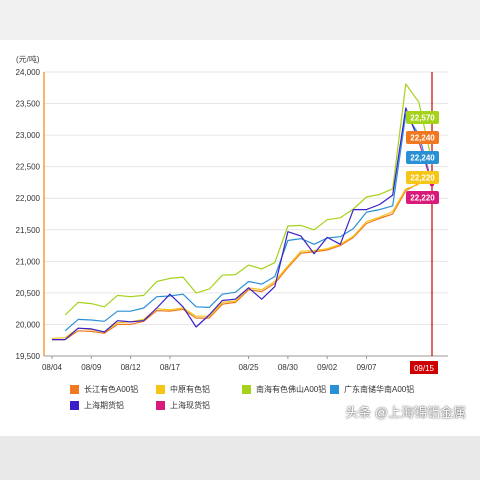  I want to click on y-tick-label: 20,000, so click(28, 324).